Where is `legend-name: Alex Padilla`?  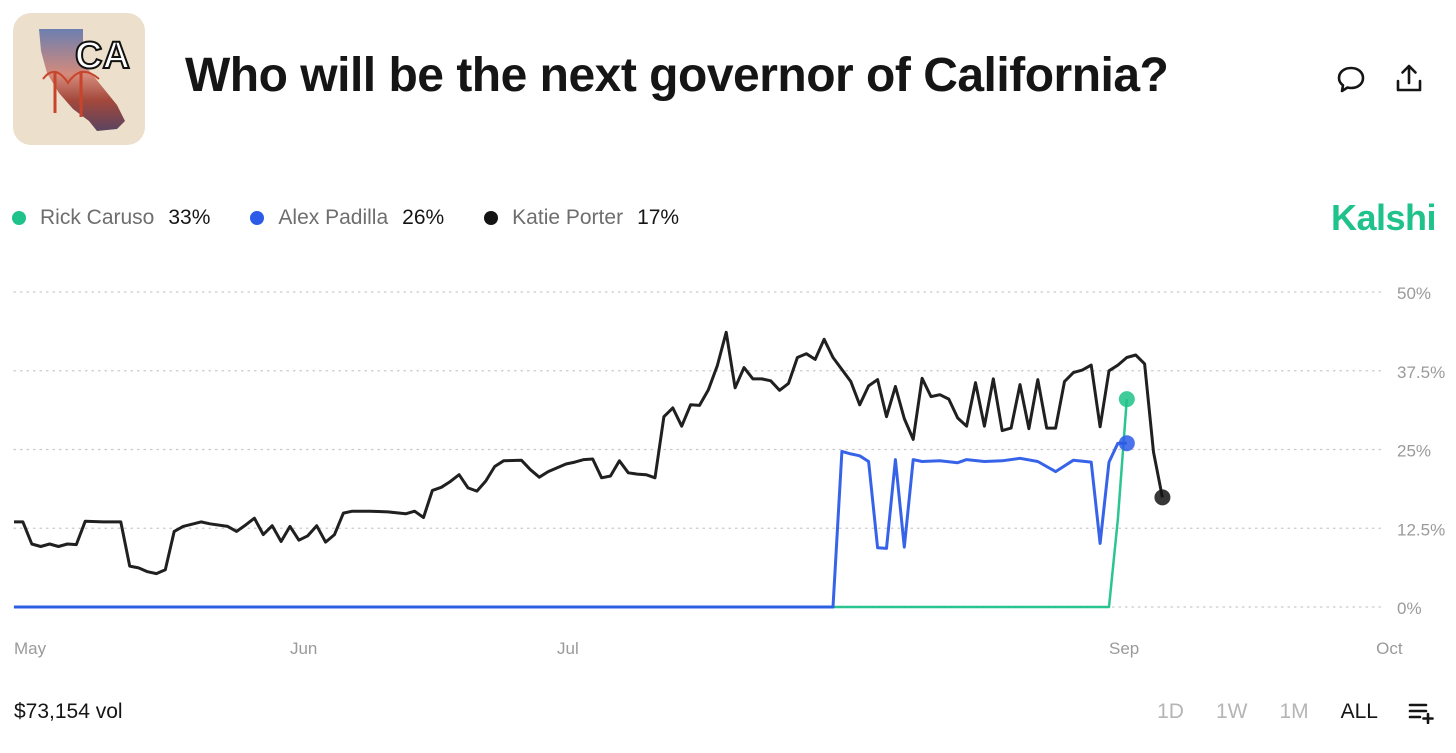
legend-name: Alex Padilla is located at coordinates (333, 217).